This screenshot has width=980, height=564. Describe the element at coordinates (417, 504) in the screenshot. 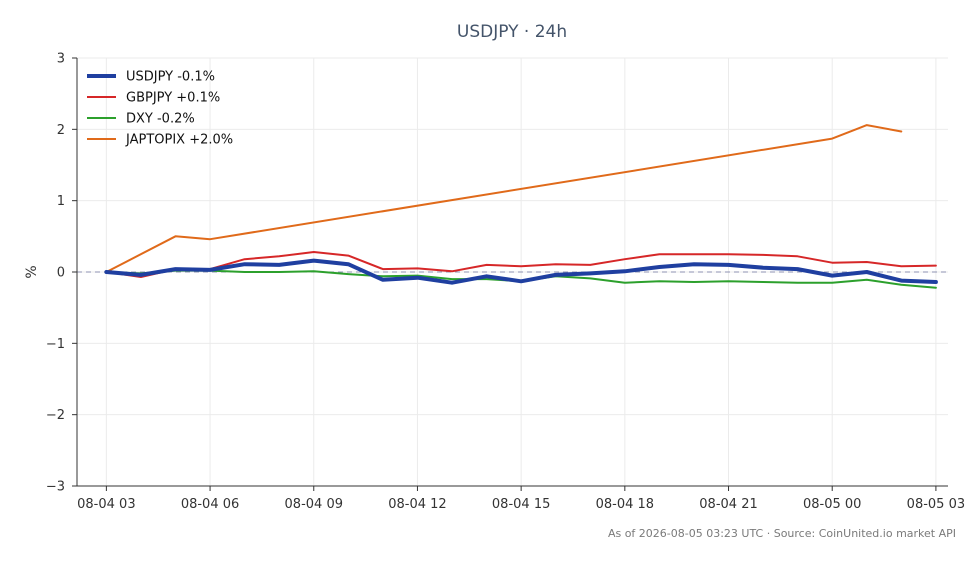

I see `x-tick-label: 08-04 12` at that location.